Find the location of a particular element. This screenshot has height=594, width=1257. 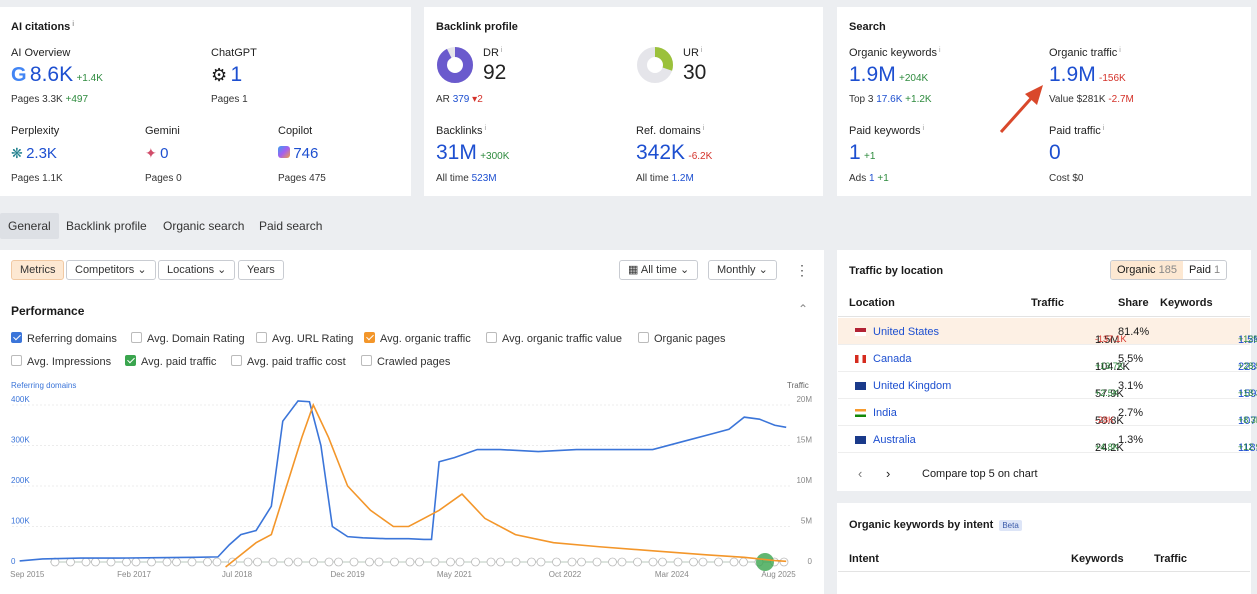

copilot-metric: 746 is located at coordinates (298, 153).